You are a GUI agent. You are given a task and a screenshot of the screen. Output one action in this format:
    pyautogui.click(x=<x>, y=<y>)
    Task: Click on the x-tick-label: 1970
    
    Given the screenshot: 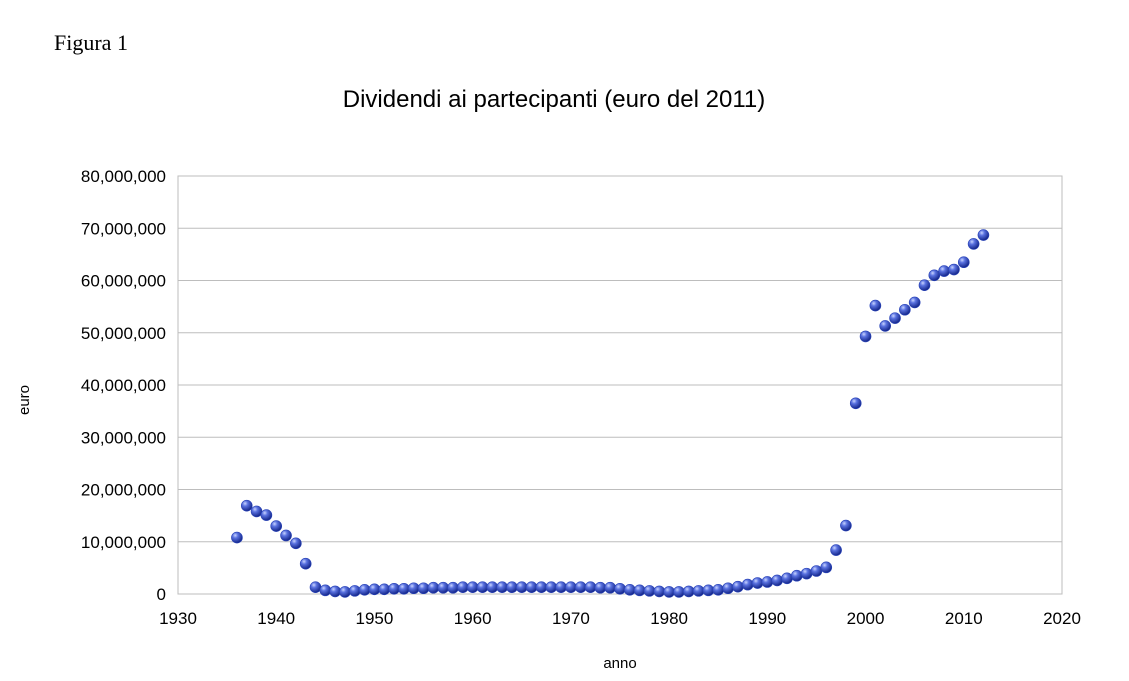 What is the action you would take?
    pyautogui.click(x=571, y=618)
    